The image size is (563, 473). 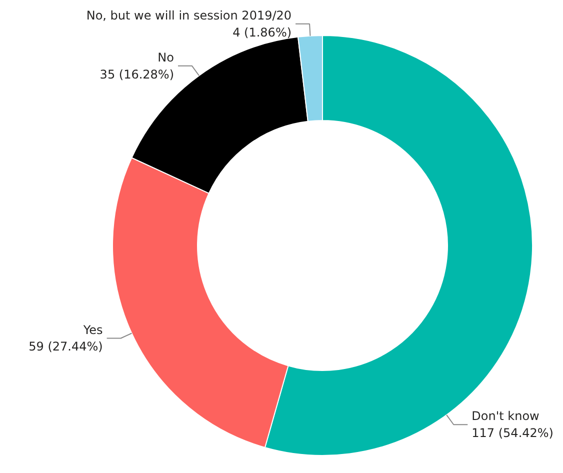 What do you see at coordinates (166, 57) in the screenshot?
I see `slice-label: No` at bounding box center [166, 57].